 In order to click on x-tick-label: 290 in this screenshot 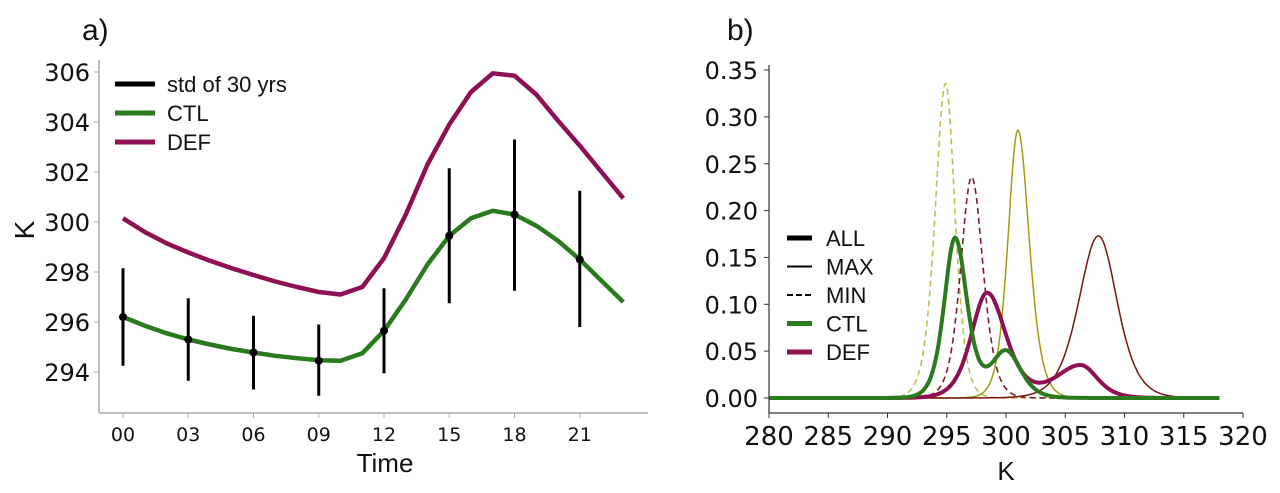, I will do `click(888, 437)`.